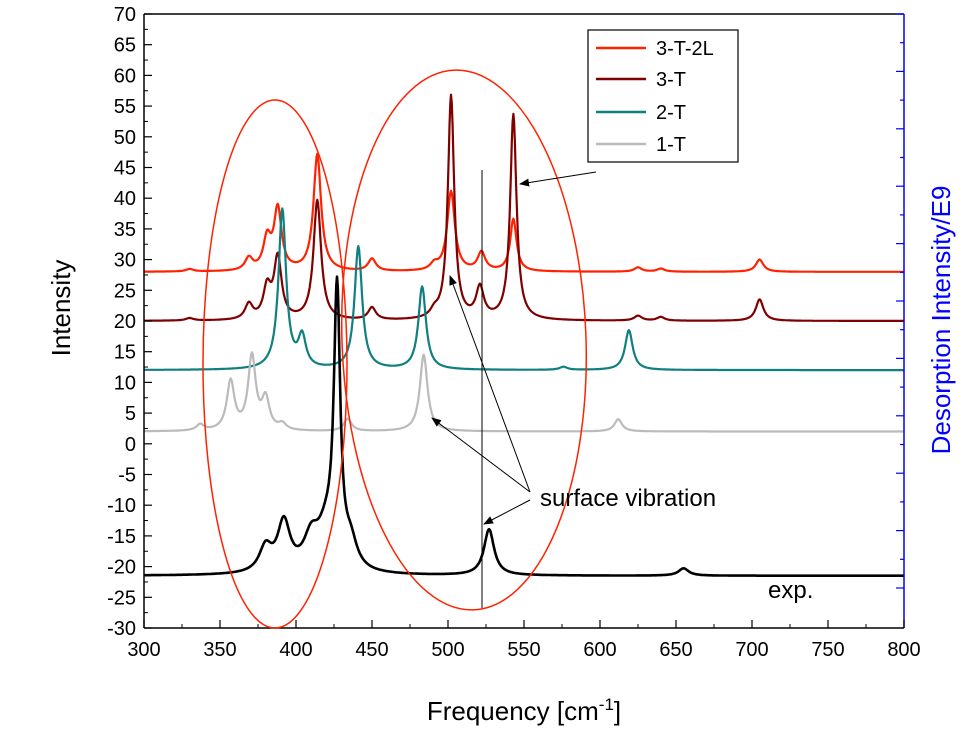  Describe the element at coordinates (125, 76) in the screenshot. I see `y-tick-label: 60` at that location.